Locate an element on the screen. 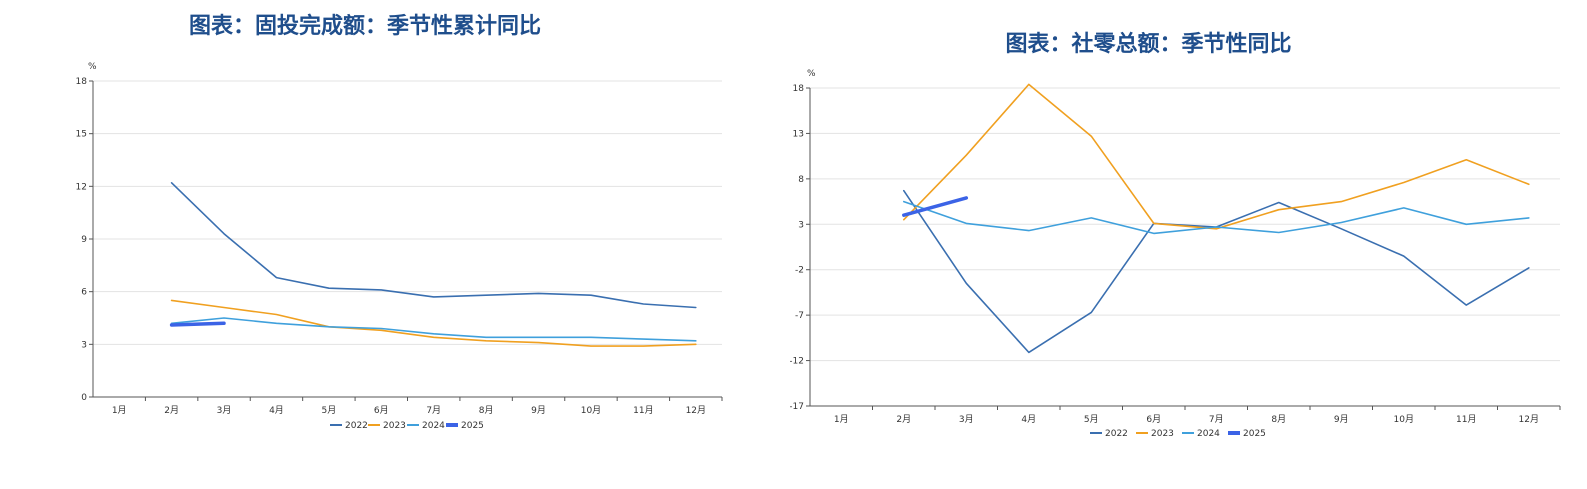 This screenshot has width=1587, height=489. y-tick-label: -12 is located at coordinates (797, 362).